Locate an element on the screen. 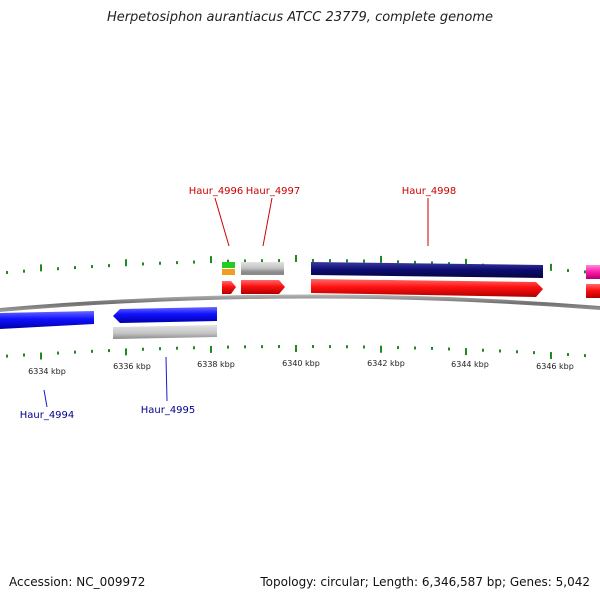  label-haur-4994: Haur_4994 is located at coordinates (47, 415).